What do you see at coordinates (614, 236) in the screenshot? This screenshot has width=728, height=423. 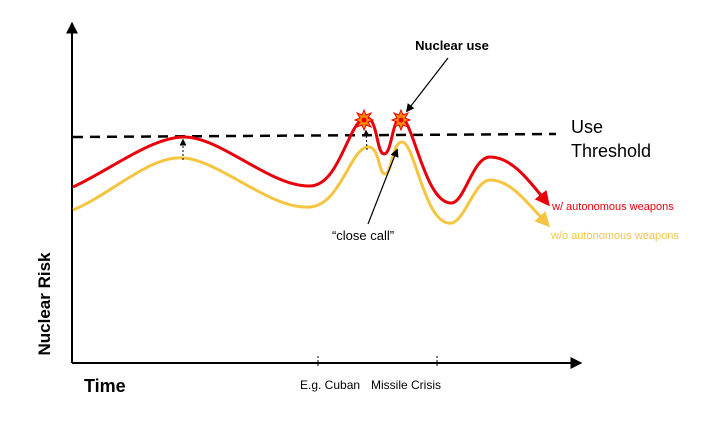 I see `legend-label-without-autonomous-weapons: w/o autonomous weapons` at bounding box center [614, 236].